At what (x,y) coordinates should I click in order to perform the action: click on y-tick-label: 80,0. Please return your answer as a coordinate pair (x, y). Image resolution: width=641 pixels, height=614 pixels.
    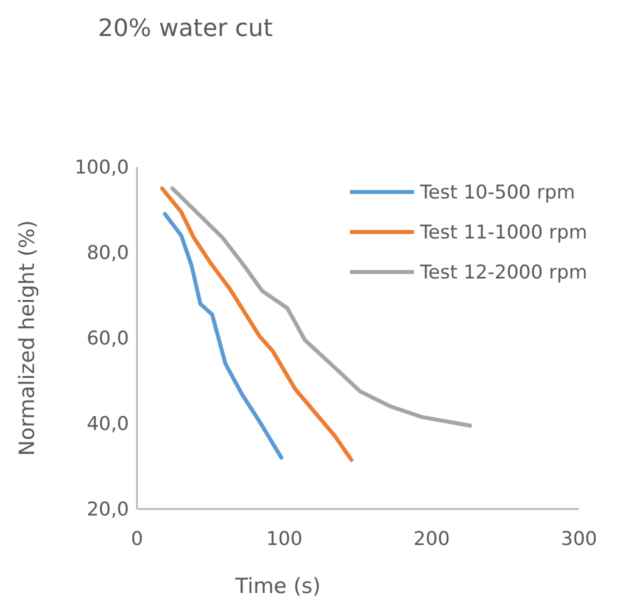
    Looking at the image, I should click on (107, 253).